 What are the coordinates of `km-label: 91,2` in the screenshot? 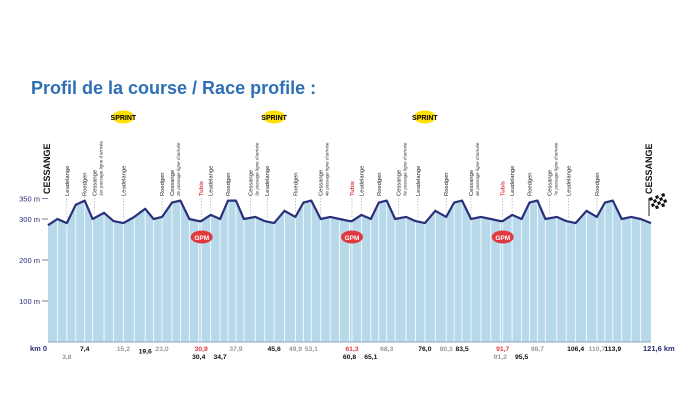 It's located at (500, 357).